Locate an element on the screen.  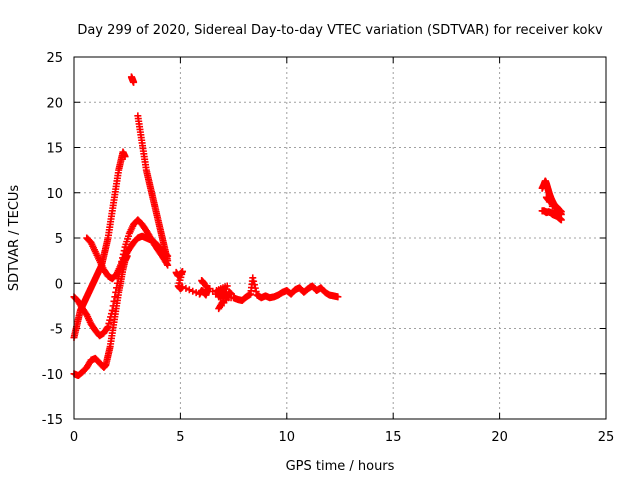
y-tick-label: 20 is located at coordinates (54, 103).